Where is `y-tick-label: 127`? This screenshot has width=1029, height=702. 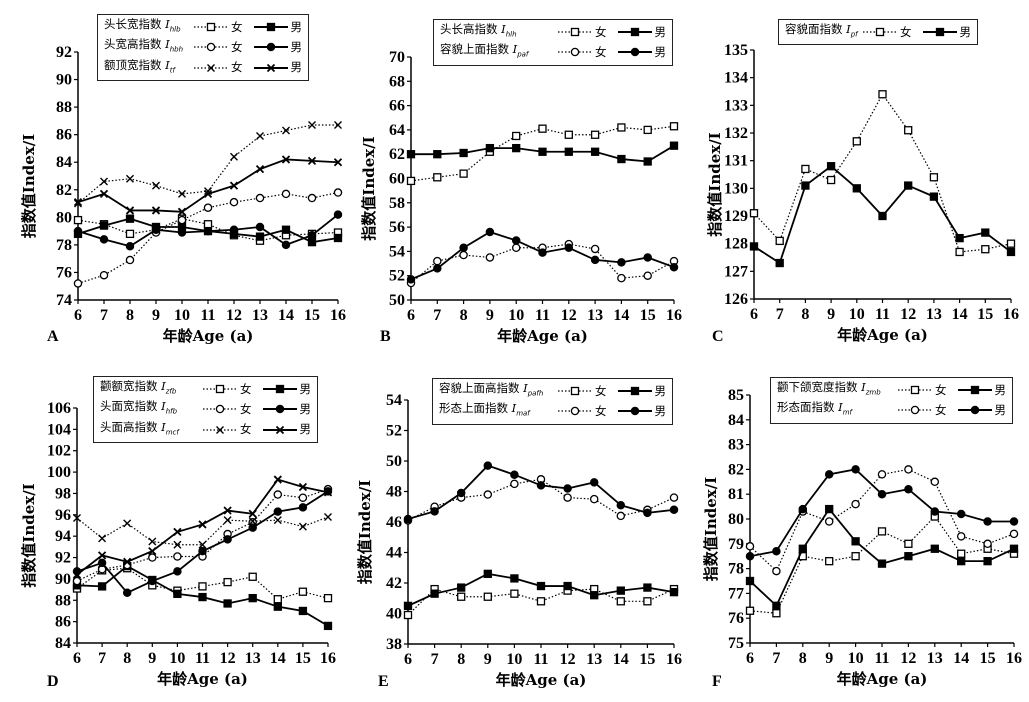
y-tick-label: 127 is located at coordinates (736, 271).